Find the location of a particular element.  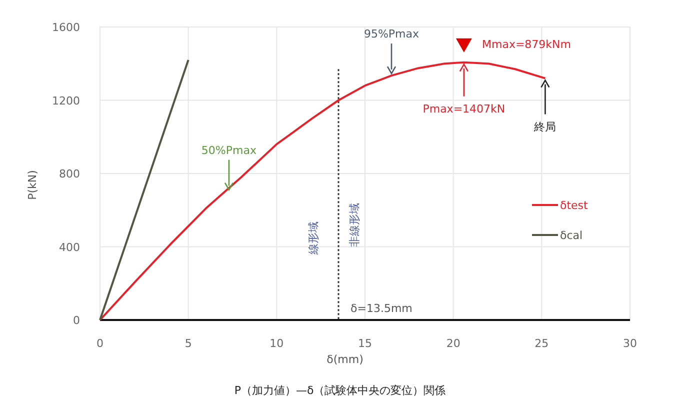

y-tick-label: 800 is located at coordinates (69, 174).